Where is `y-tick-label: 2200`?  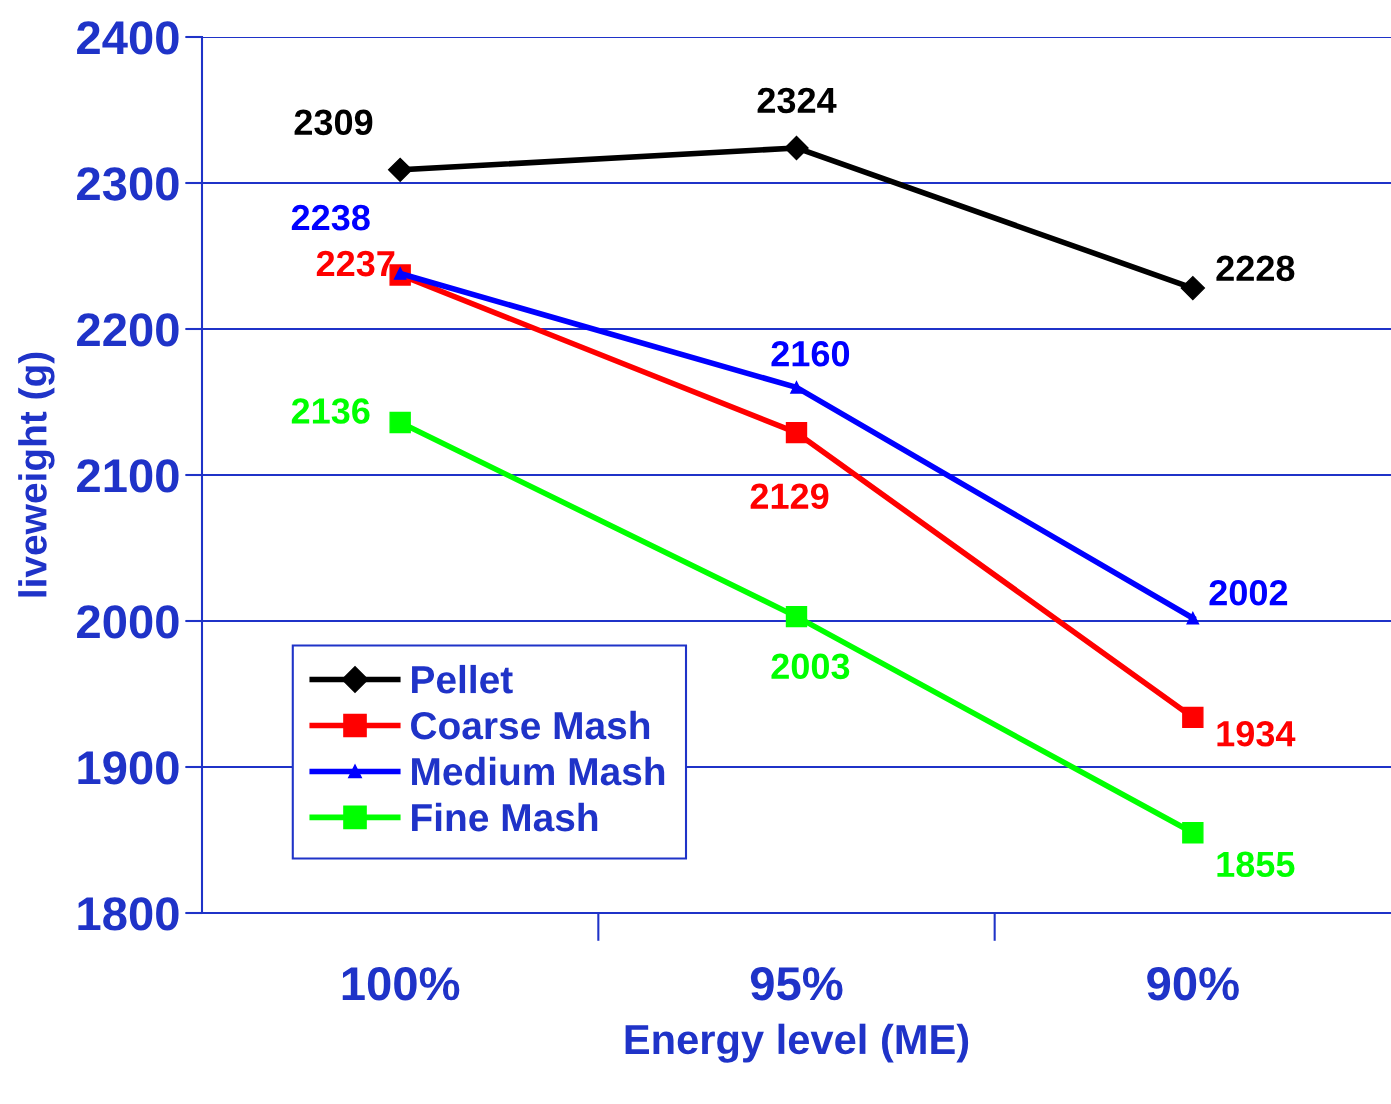 y-tick-label: 2200 is located at coordinates (128, 330).